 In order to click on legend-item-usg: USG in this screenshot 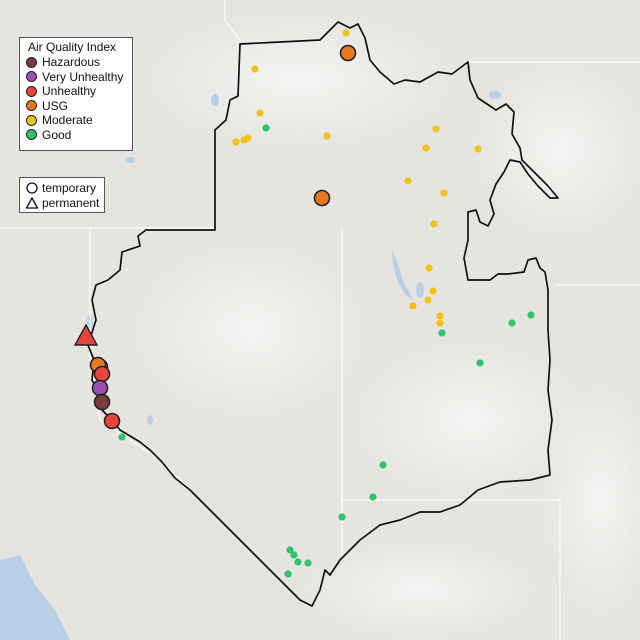, I will do `click(76, 106)`.